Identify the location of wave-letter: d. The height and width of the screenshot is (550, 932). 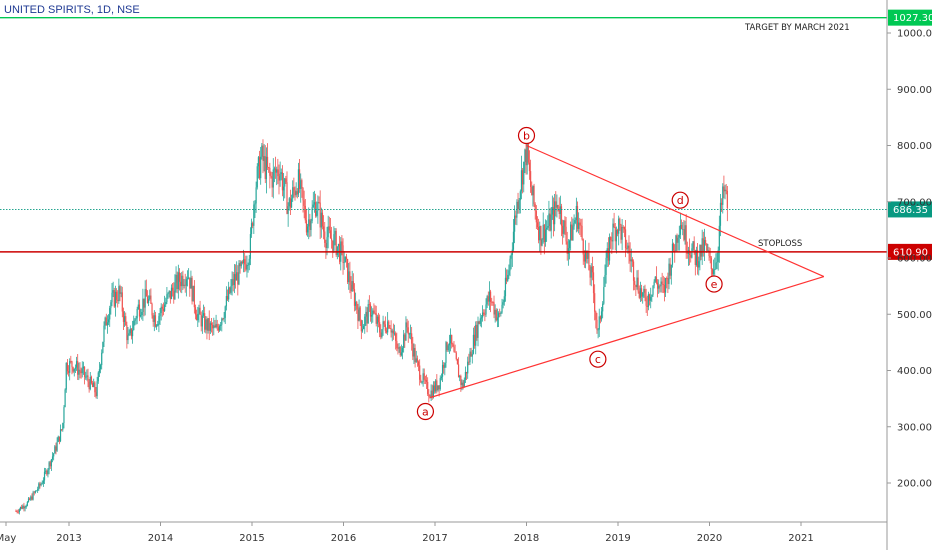
(680, 200).